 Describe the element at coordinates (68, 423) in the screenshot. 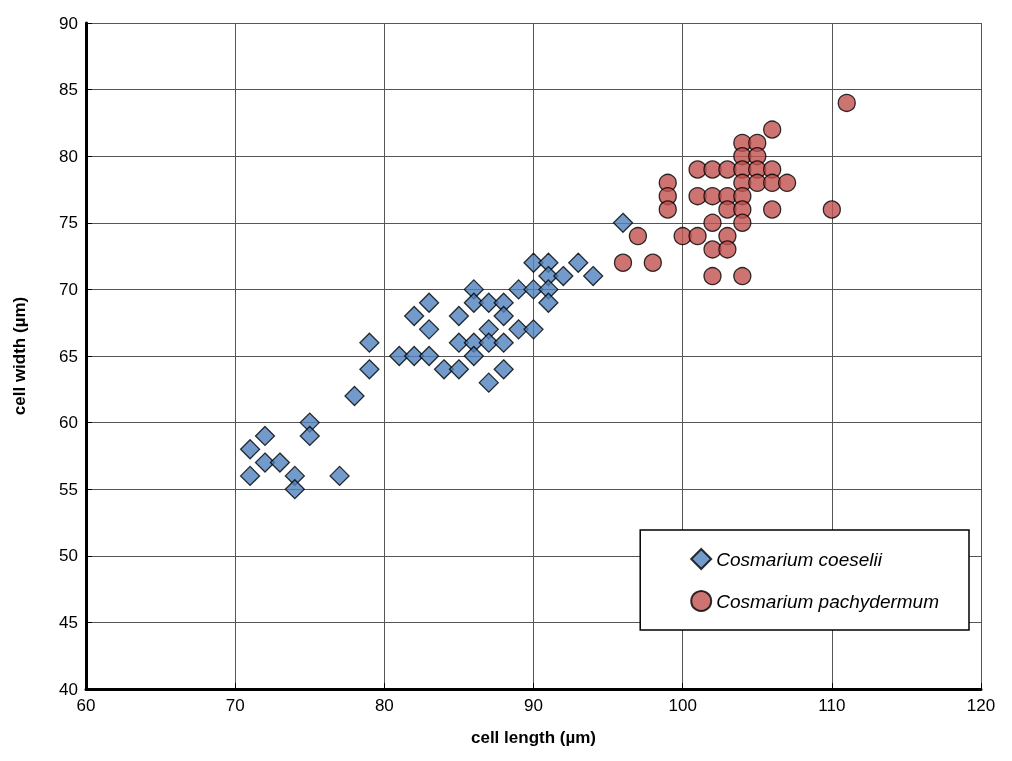

I see `y-tick-label: 60` at that location.